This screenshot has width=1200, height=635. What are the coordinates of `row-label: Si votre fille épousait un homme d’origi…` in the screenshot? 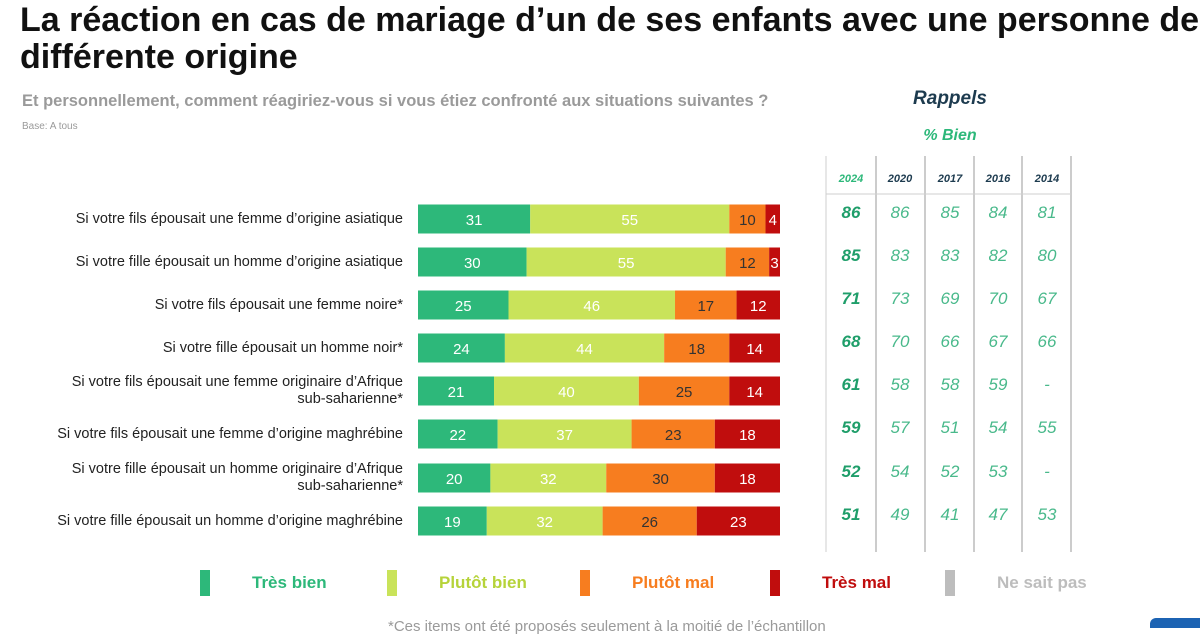 It's located at (203, 521).